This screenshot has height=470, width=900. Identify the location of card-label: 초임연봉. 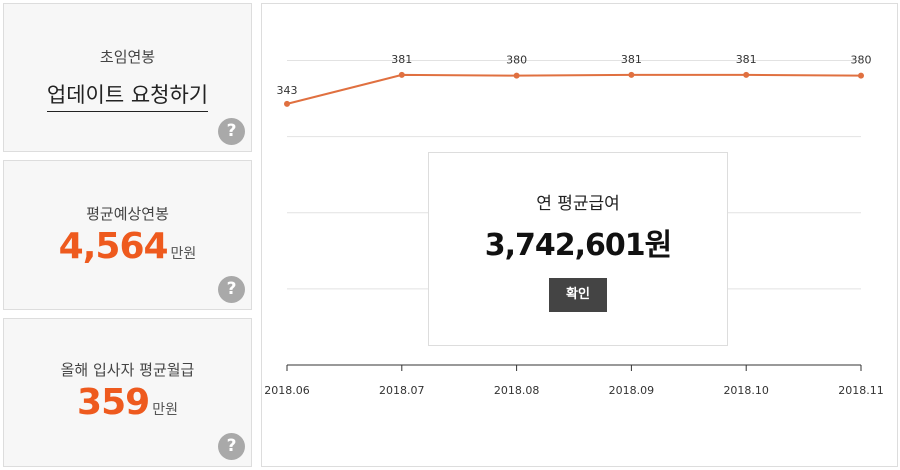
(127, 57).